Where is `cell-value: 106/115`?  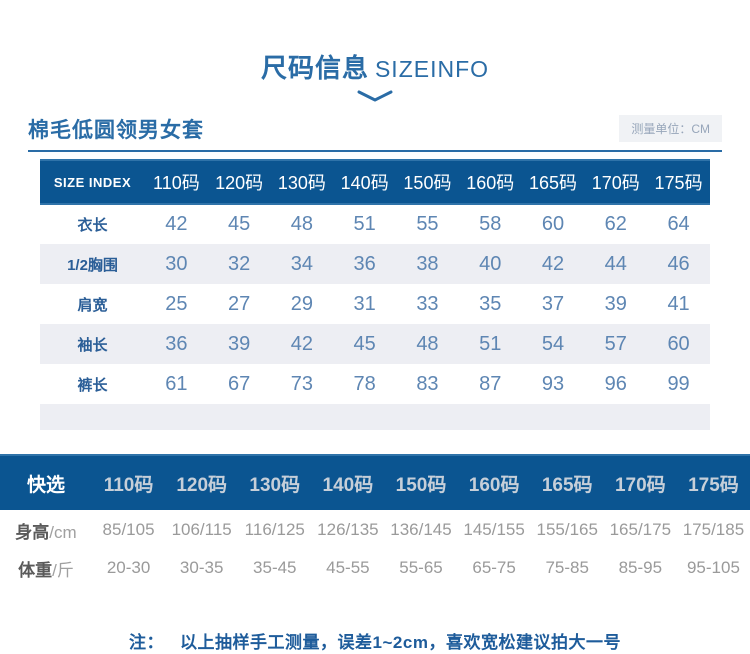 cell-value: 106/115 is located at coordinates (201, 529).